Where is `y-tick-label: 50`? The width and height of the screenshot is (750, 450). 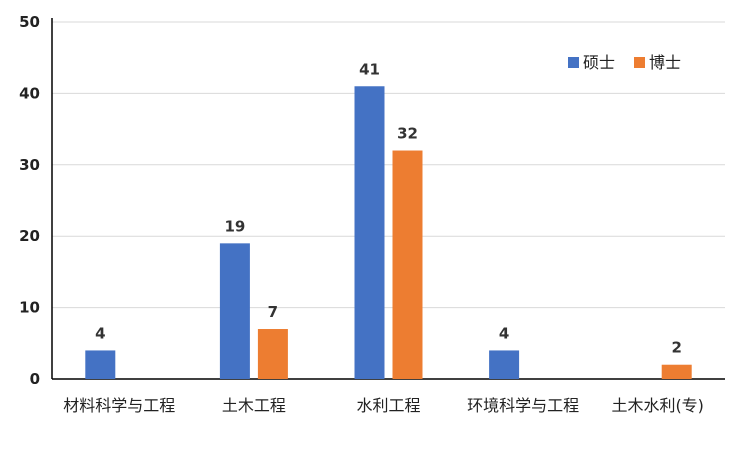 y-tick-label: 50 is located at coordinates (29, 22).